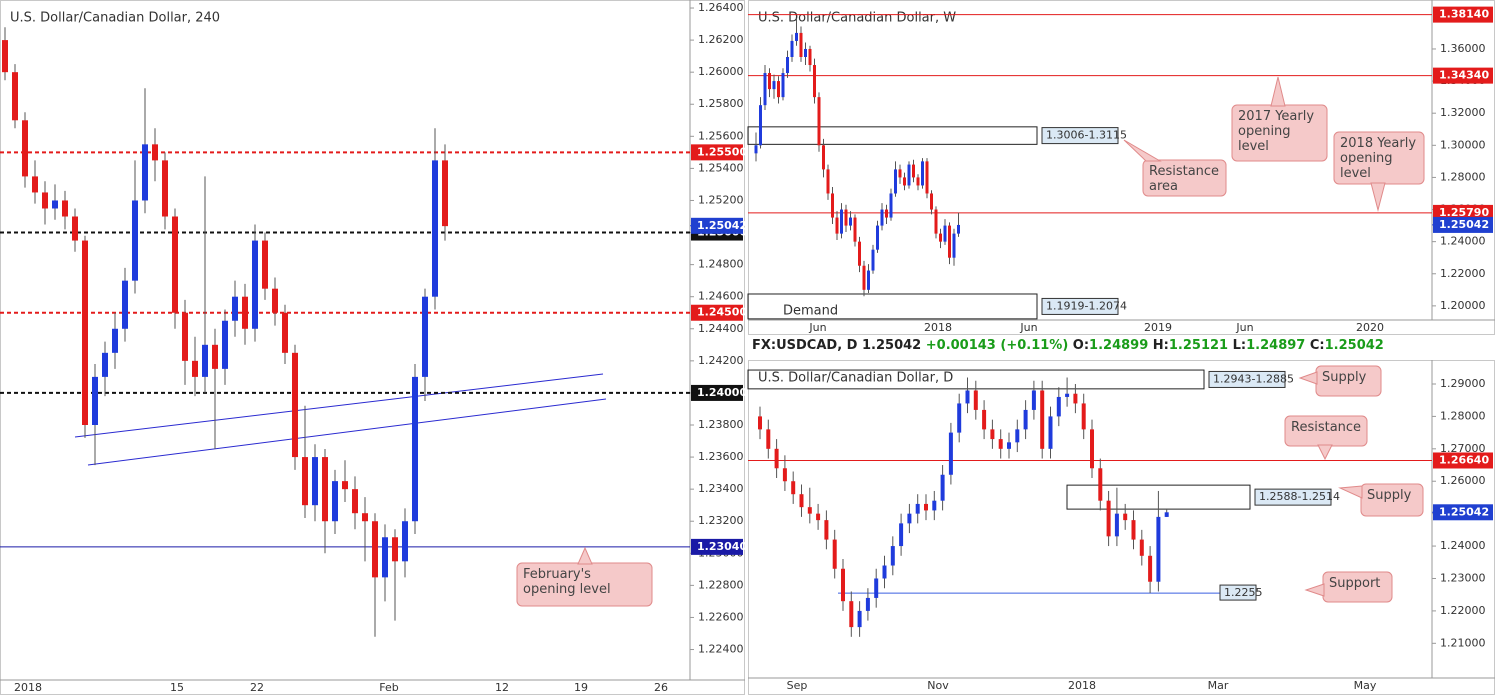 The width and height of the screenshot is (1495, 695). I want to click on open: 1.24899, so click(1119, 345).